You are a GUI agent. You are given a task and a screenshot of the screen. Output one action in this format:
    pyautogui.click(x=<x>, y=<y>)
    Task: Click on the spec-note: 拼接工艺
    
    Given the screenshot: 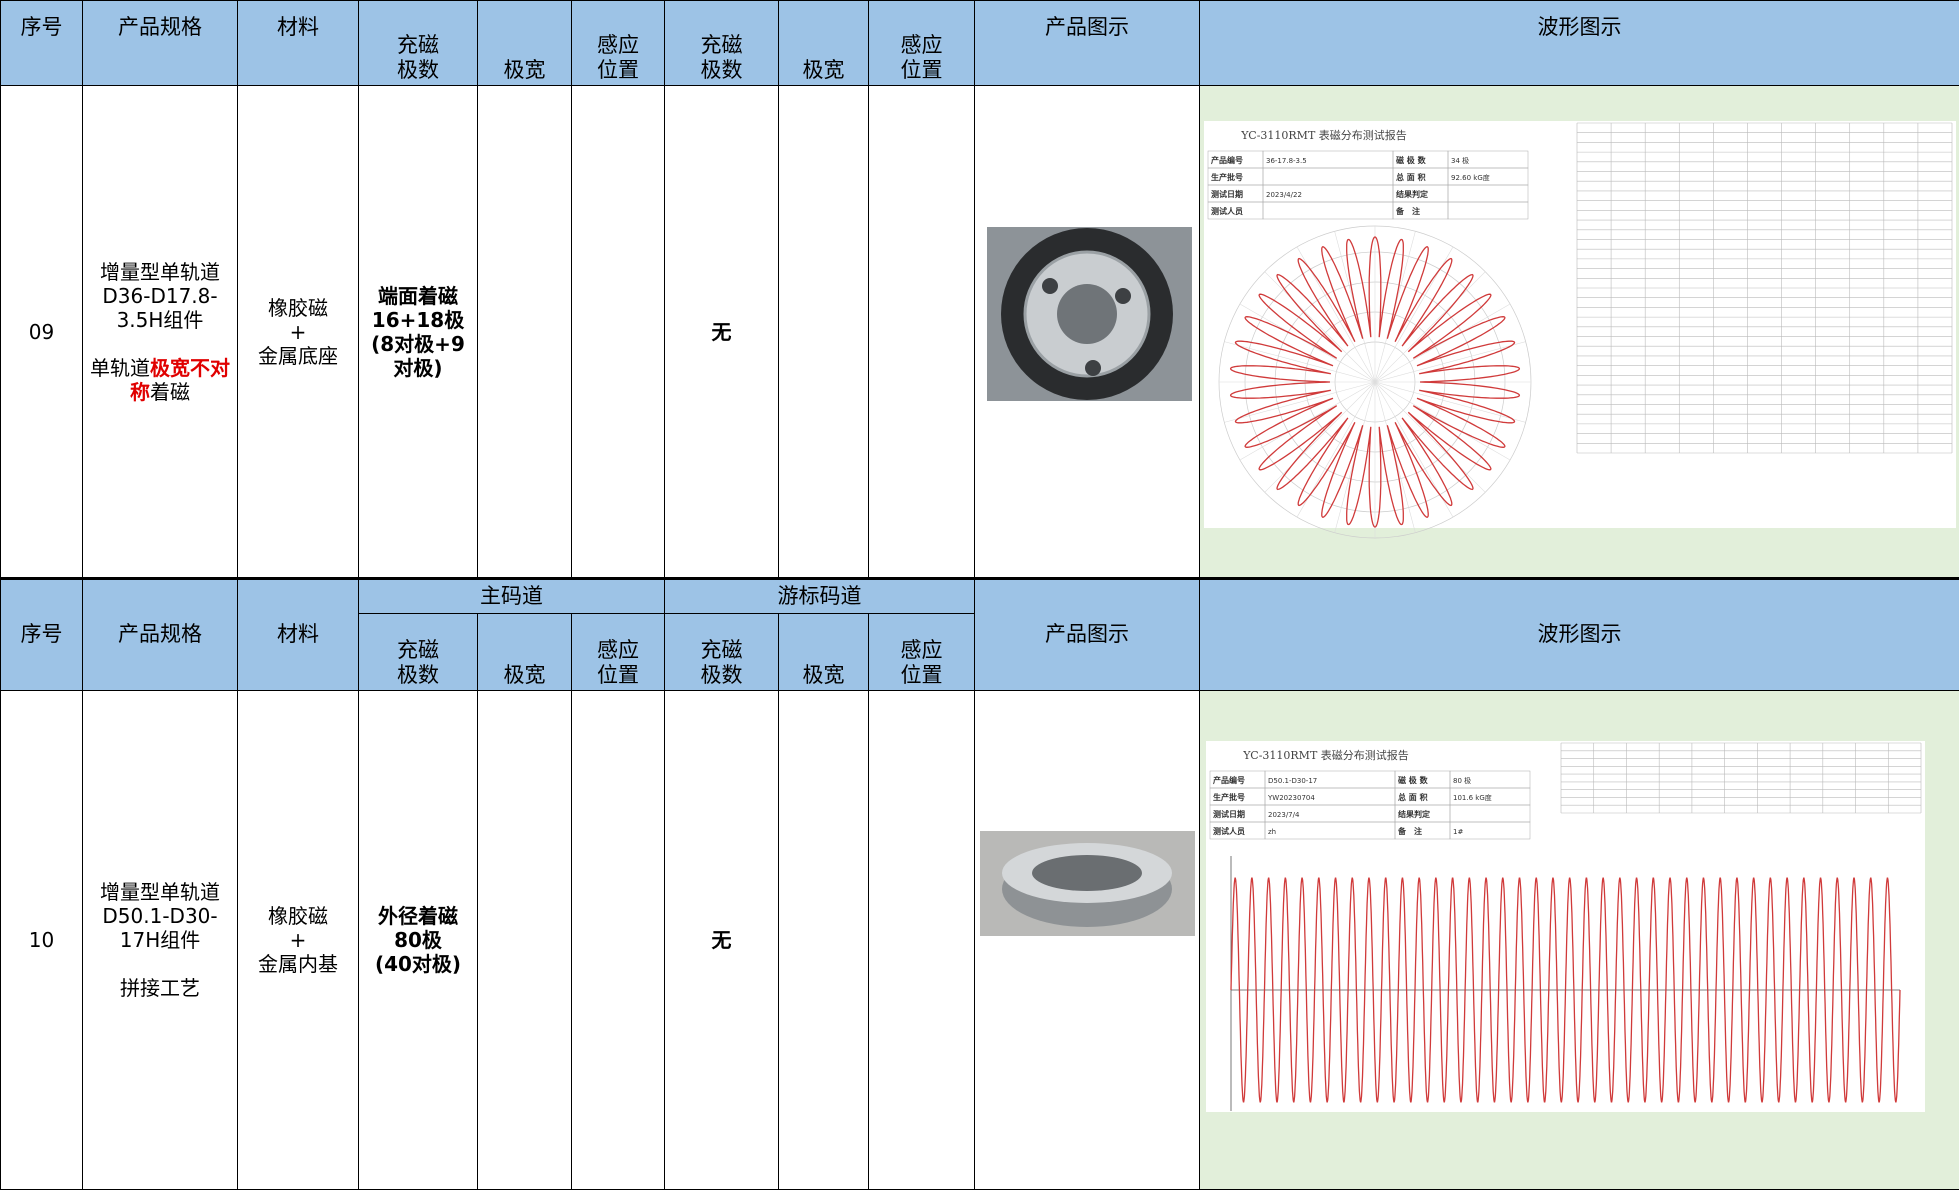 What is the action you would take?
    pyautogui.click(x=160, y=988)
    